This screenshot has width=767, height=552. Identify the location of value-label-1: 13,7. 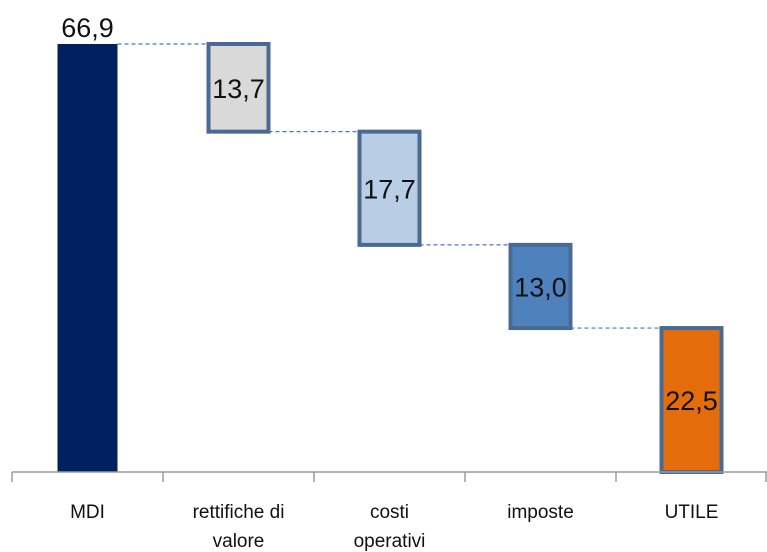
(238, 89).